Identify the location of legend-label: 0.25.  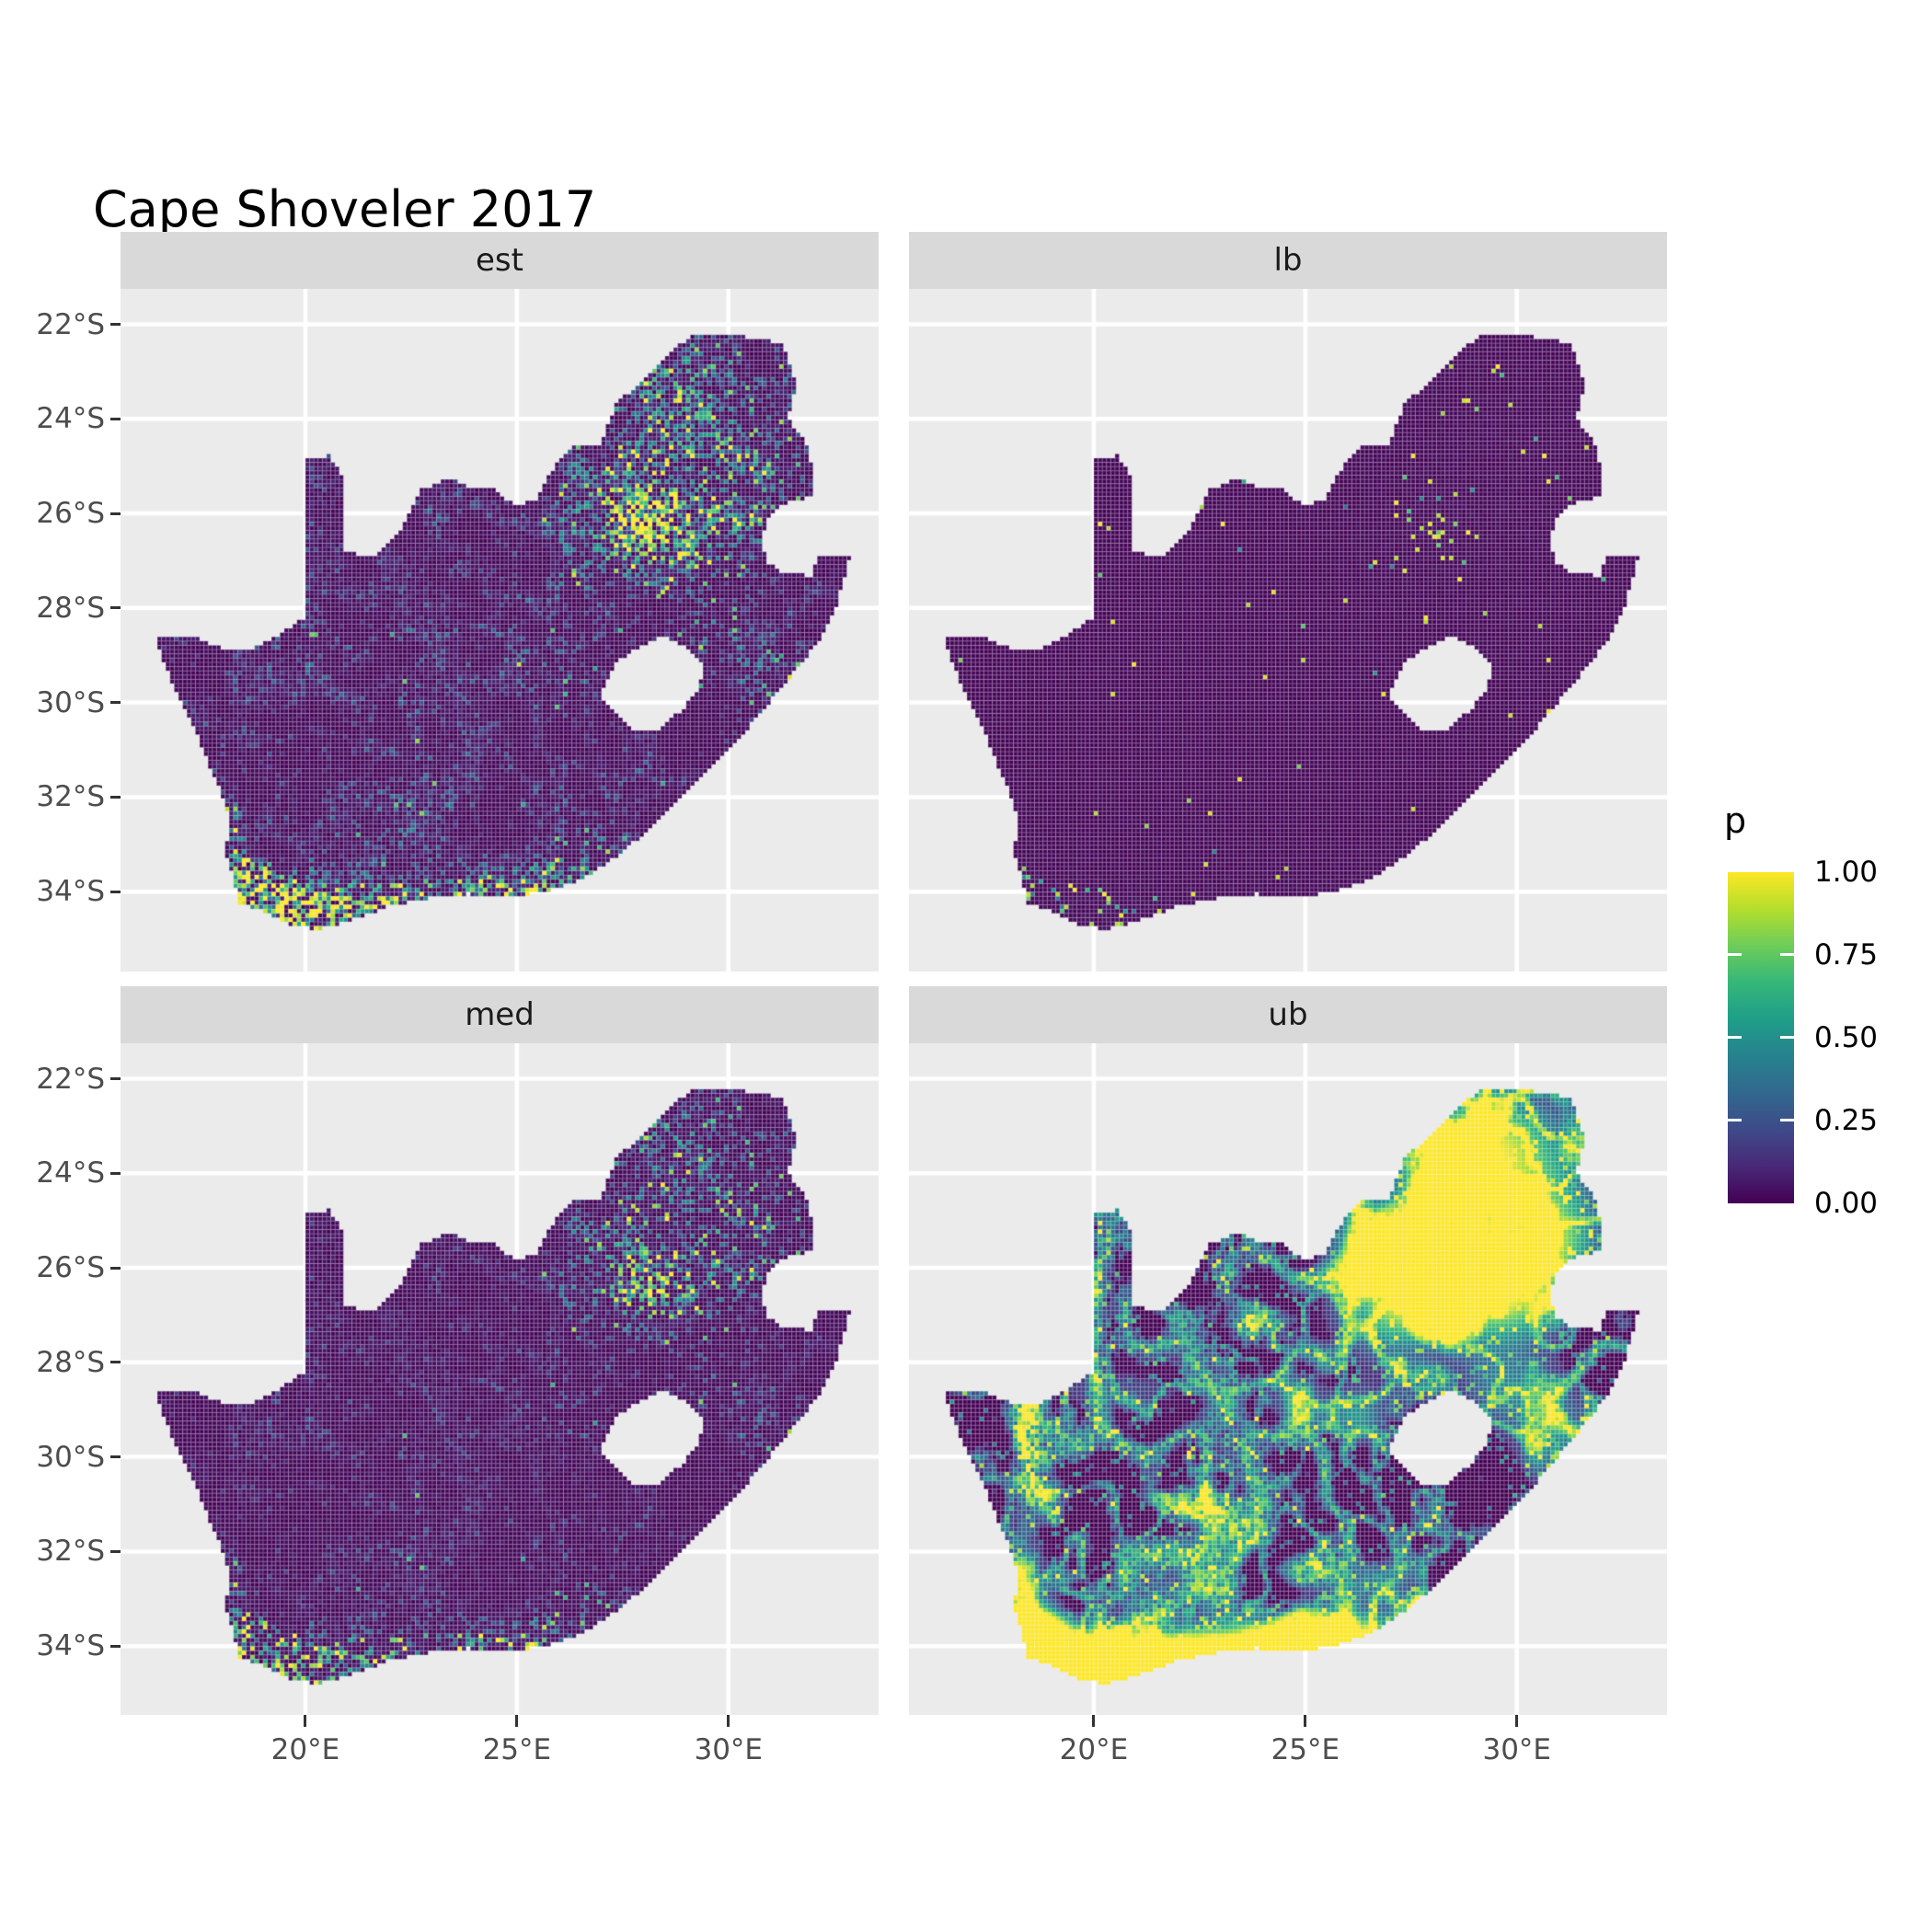
(1846, 1120).